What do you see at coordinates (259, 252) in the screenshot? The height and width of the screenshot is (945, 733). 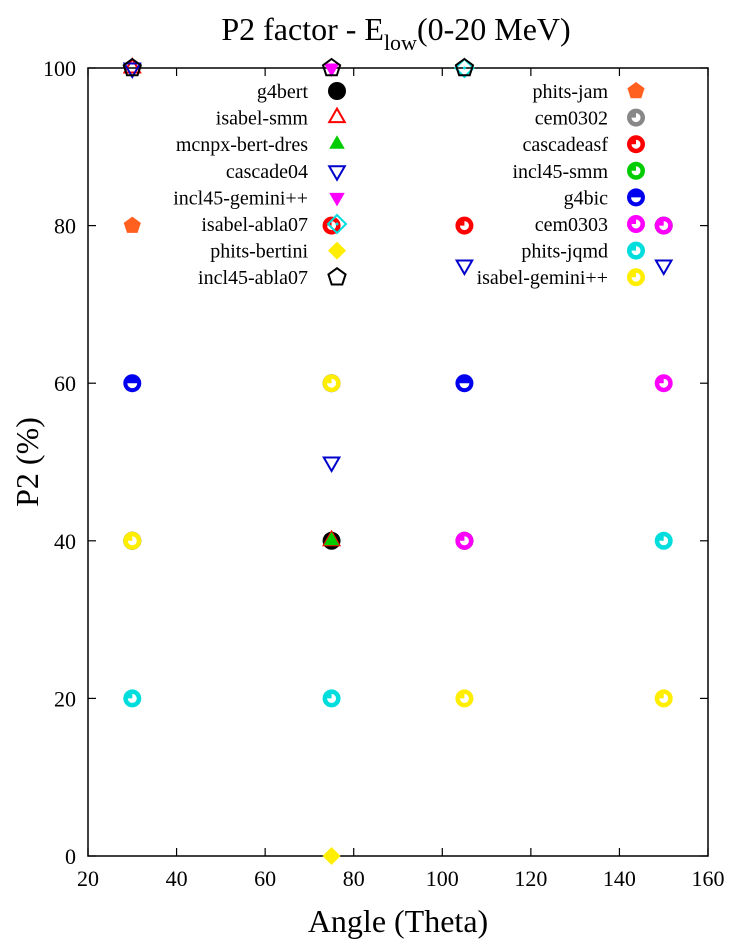 I see `legend-label: phits-bertini` at bounding box center [259, 252].